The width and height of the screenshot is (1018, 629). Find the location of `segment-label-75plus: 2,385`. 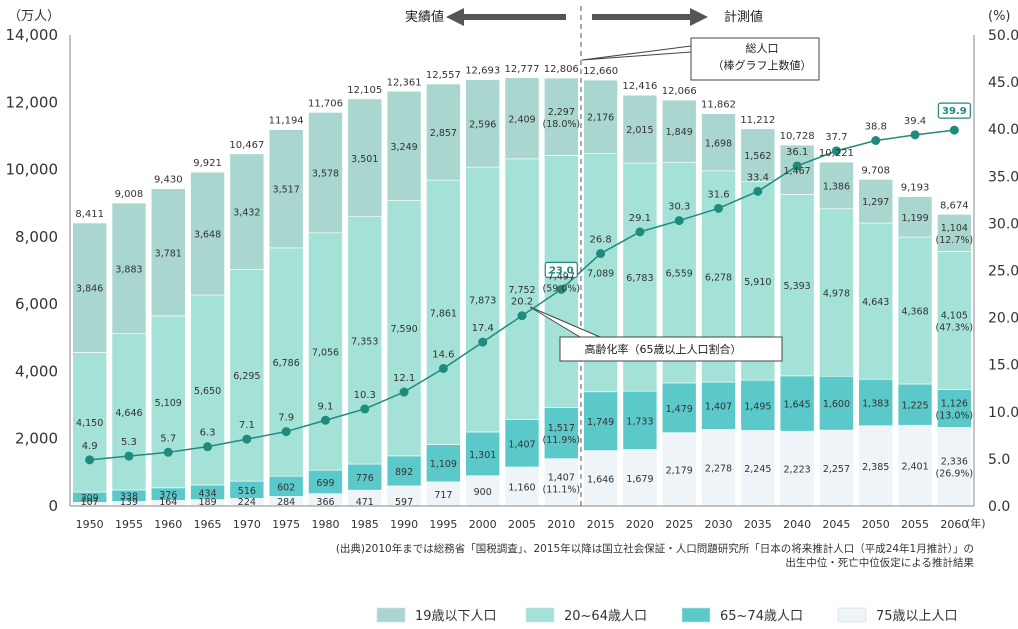

segment-label-75plus: 2,385 is located at coordinates (875, 467).